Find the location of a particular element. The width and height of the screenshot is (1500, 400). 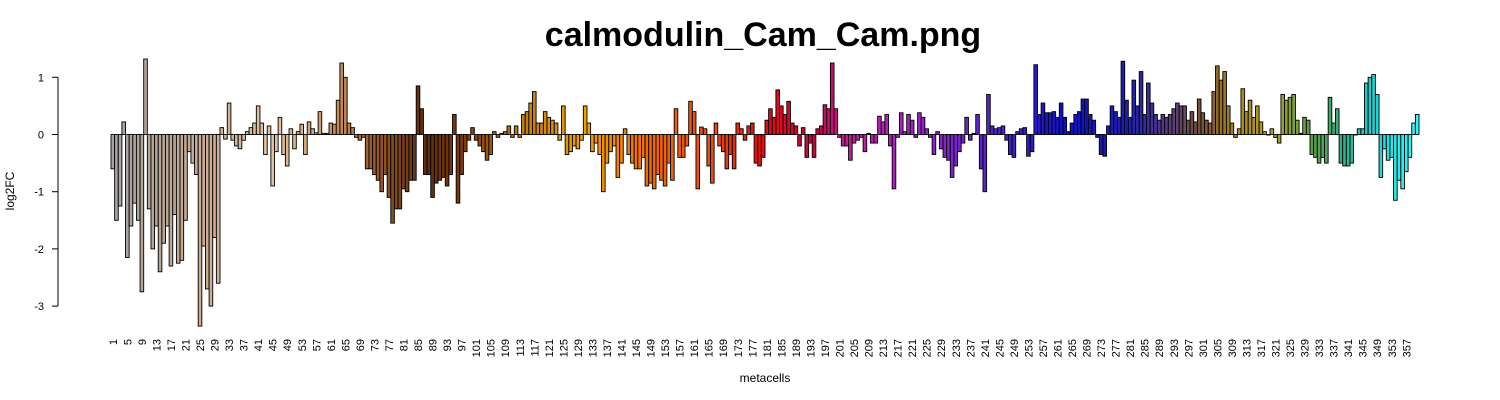

x-tick-label: 33 is located at coordinates (230, 345).